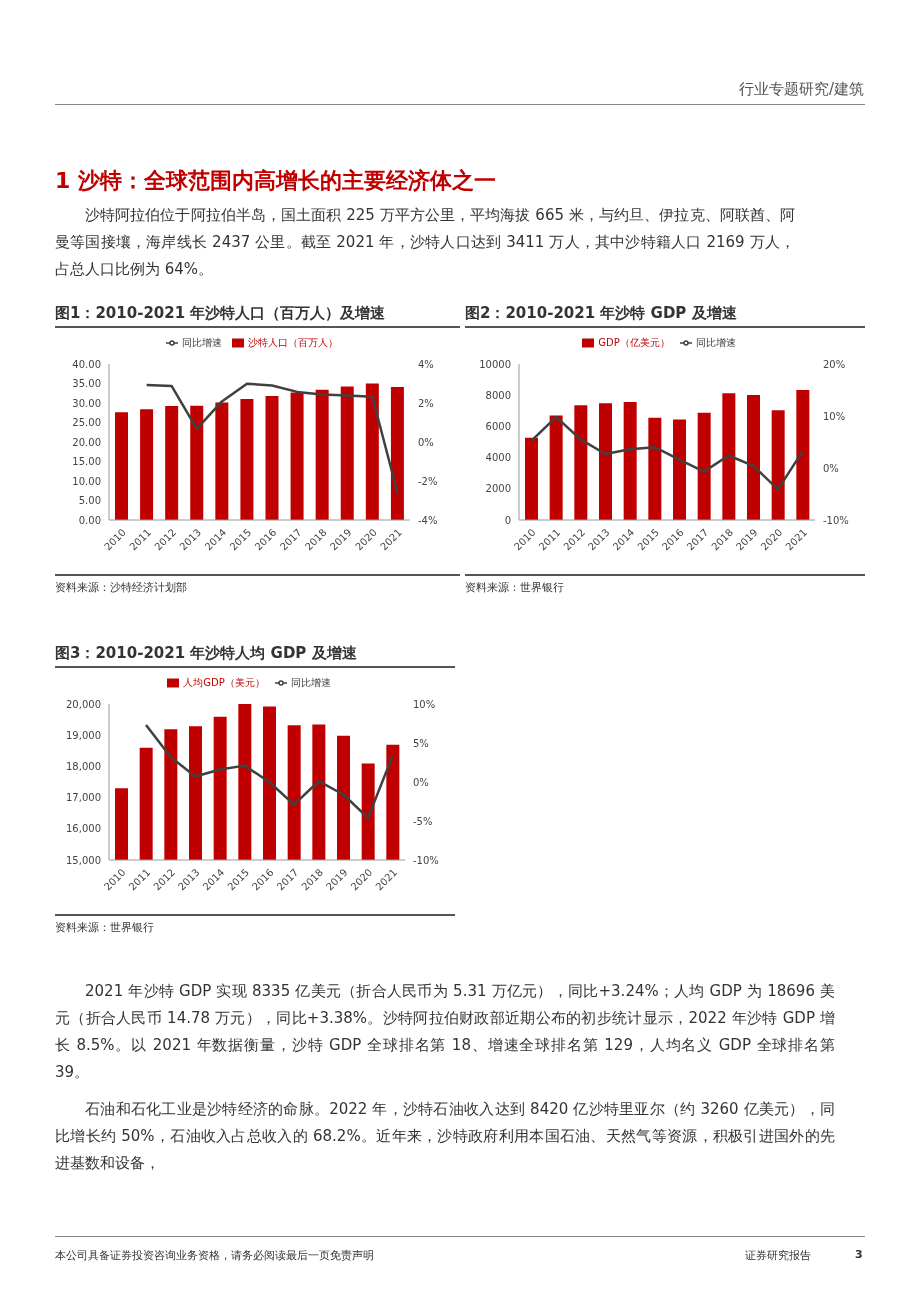 The height and width of the screenshot is (1302, 920). I want to click on legend-label: 沙特人口（百万人）, so click(292, 342).